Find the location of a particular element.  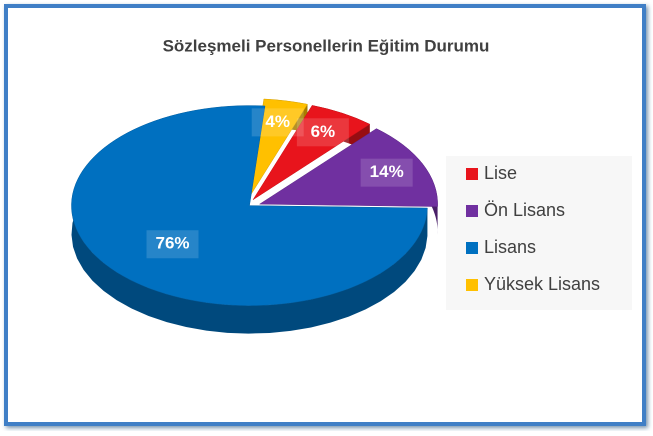

legend-label: Yüksek Lisans is located at coordinates (542, 284).